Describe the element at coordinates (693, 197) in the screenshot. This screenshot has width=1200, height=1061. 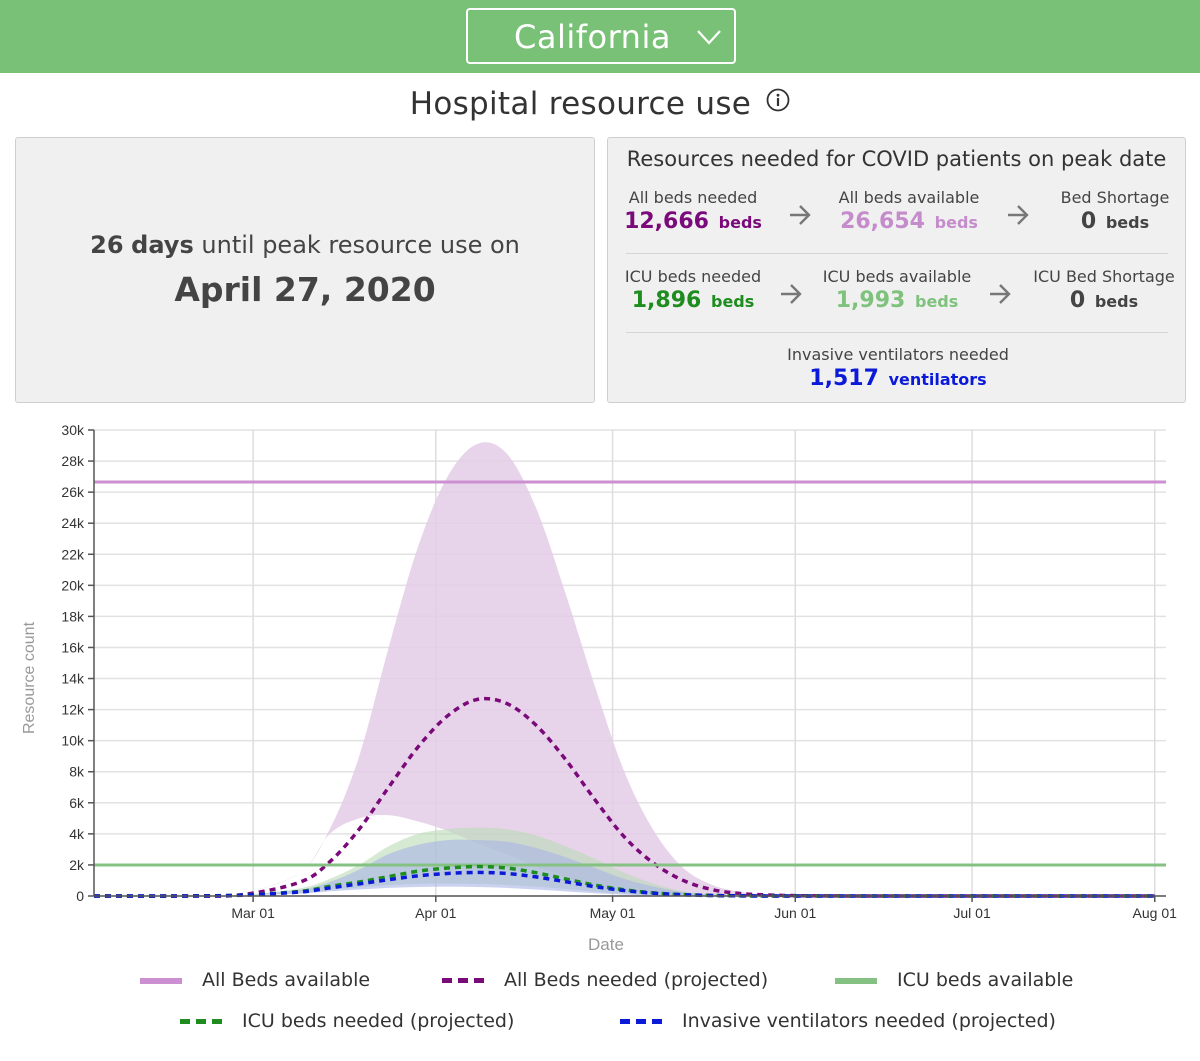
I see `all-beds-needed-label: All beds needed` at that location.